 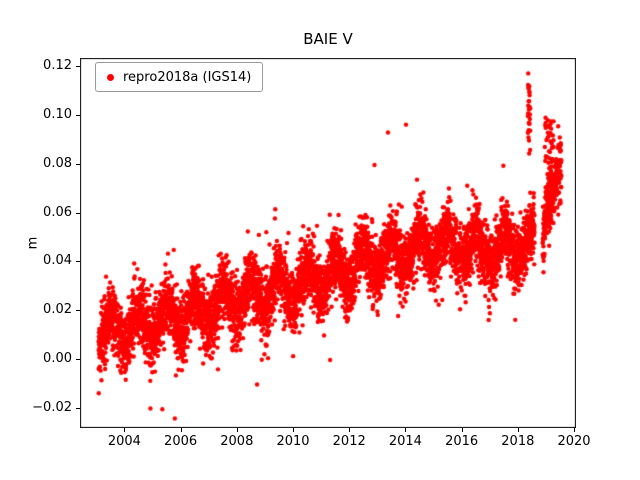 What do you see at coordinates (574, 441) in the screenshot?
I see `x-tick-label: 2020` at bounding box center [574, 441].